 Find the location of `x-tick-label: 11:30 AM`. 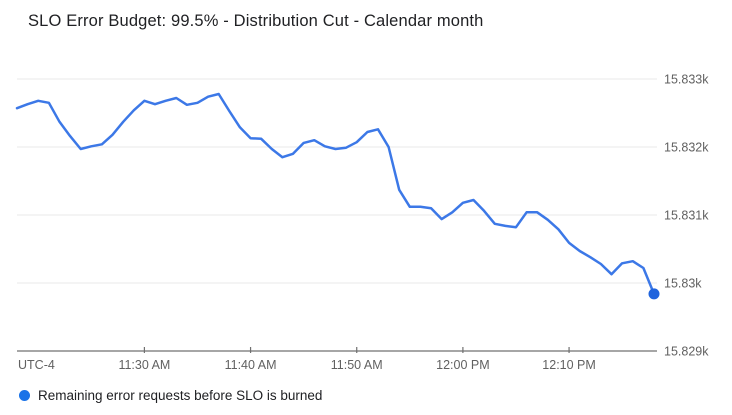

x-tick-label: 11:30 AM is located at coordinates (144, 365).